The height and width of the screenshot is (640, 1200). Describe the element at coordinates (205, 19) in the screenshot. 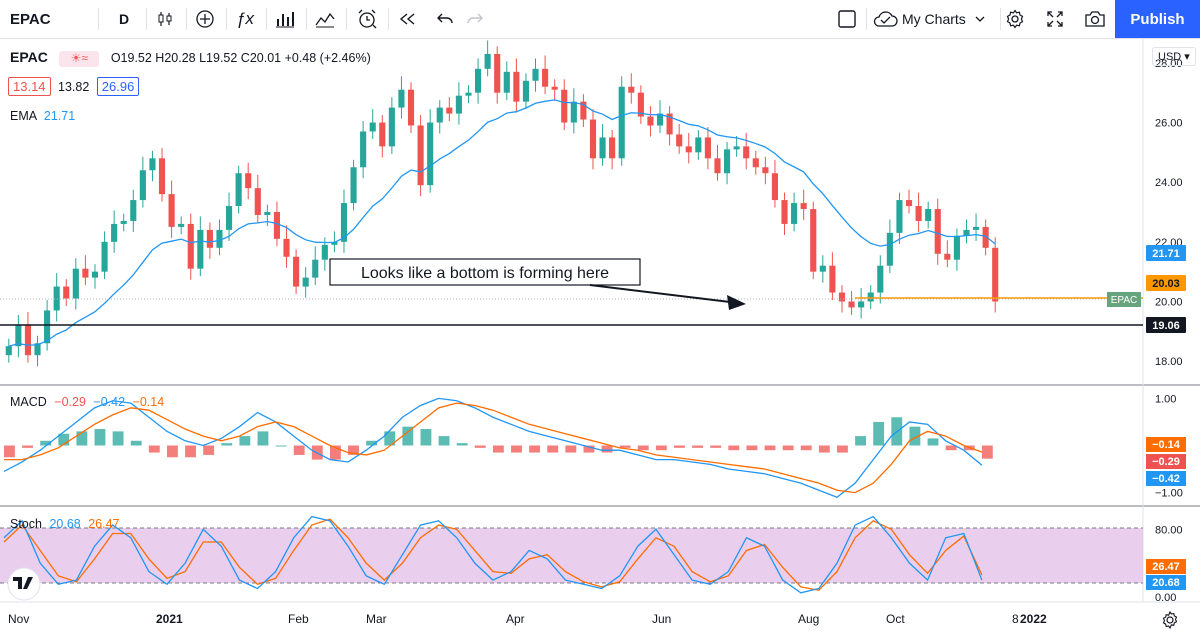

I see `add-indicator-icon` at that location.